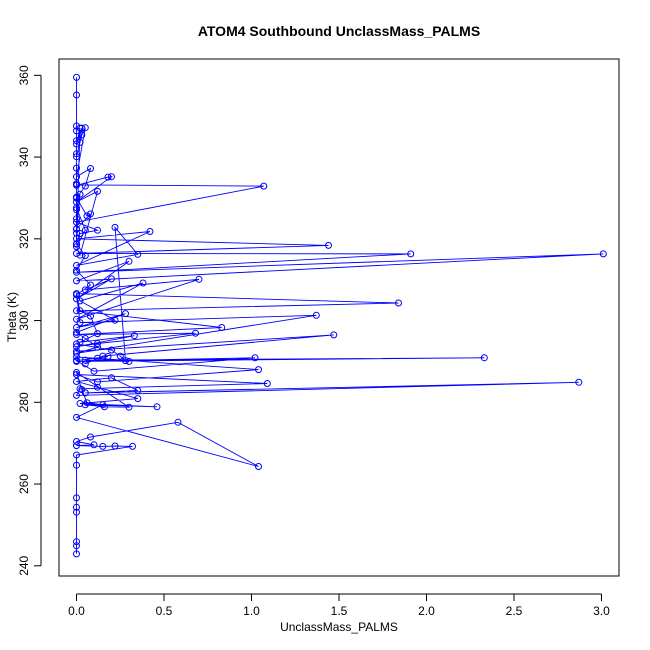 This screenshot has height=650, width=650. Describe the element at coordinates (24, 320) in the screenshot. I see `y-tick-label: 300` at that location.